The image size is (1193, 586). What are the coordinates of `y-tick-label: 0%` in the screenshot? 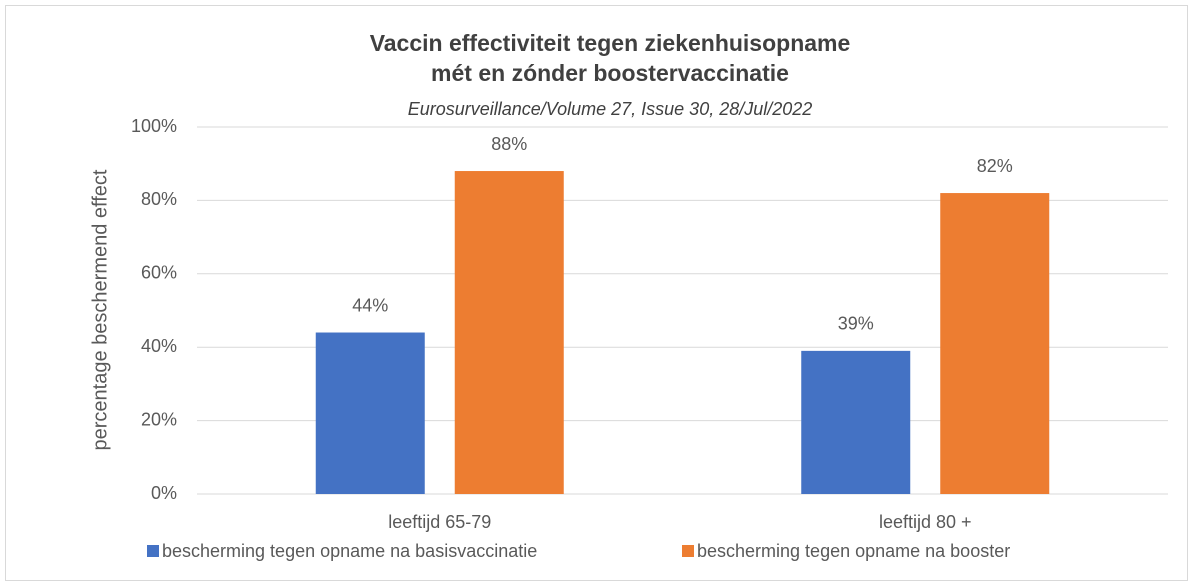 It's located at (164, 493).